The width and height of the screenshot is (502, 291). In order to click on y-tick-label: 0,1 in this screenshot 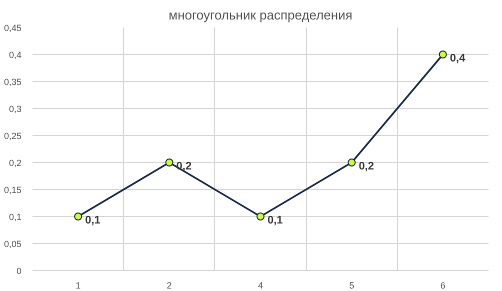, I will do `click(15, 217)`.